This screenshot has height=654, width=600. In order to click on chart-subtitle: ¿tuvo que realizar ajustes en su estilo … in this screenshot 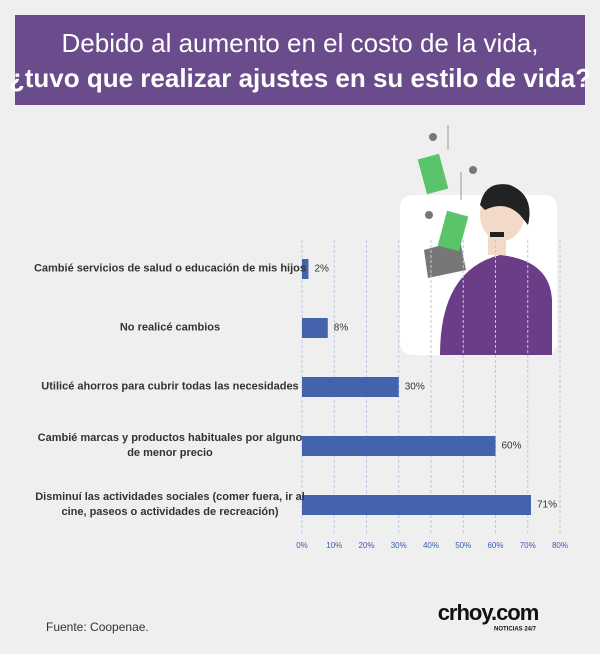, I will do `click(300, 78)`.